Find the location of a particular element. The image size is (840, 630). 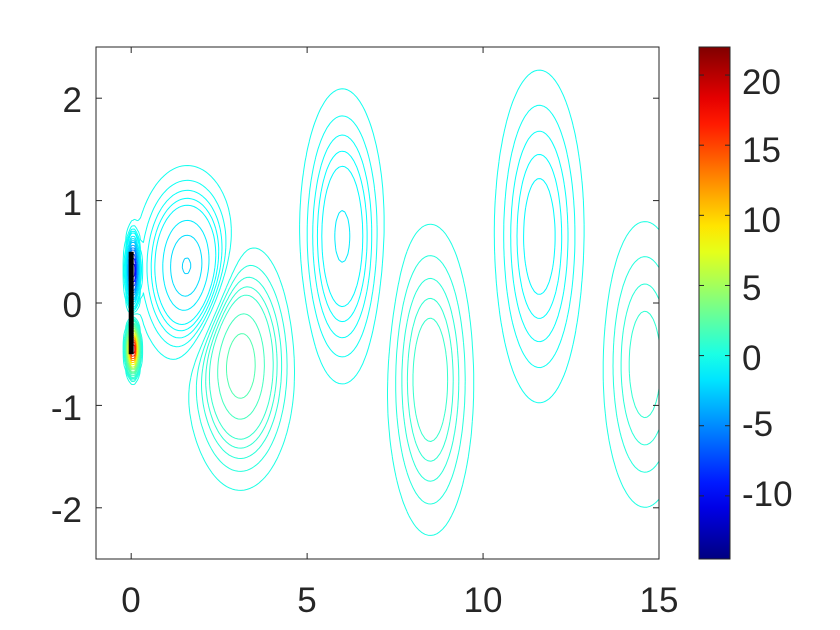

y-tick-label: -2 is located at coordinates (66, 510).